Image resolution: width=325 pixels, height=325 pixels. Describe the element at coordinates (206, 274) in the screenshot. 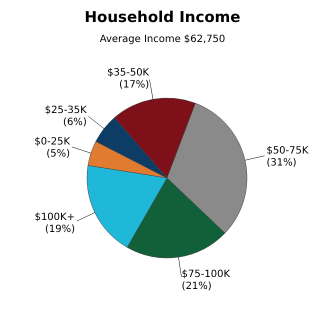

I see `slice-label: $75-100K` at that location.